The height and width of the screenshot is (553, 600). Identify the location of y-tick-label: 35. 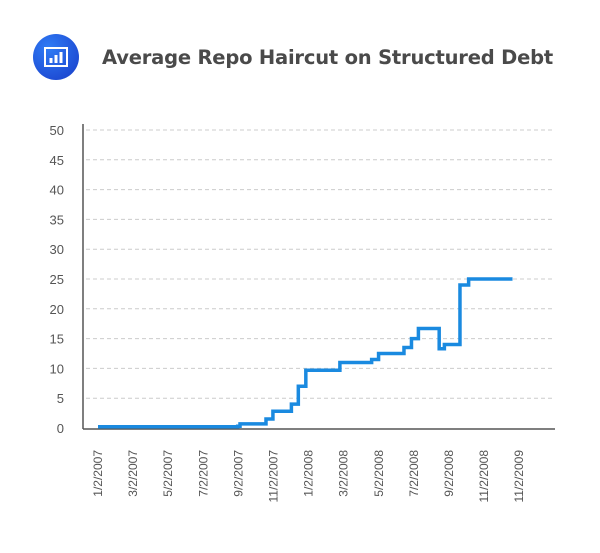
(57, 219).